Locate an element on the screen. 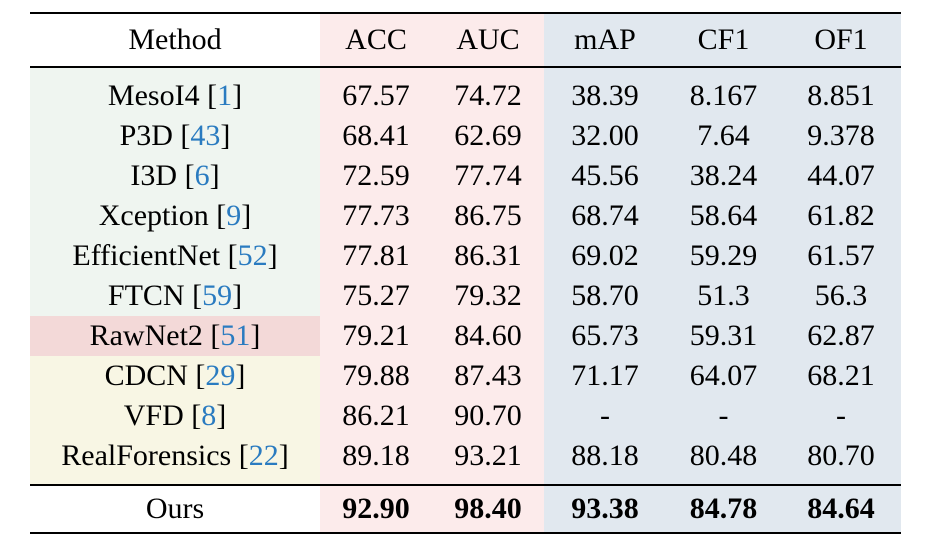 The image size is (930, 550). cf1-cell: 8.167 is located at coordinates (723, 91).